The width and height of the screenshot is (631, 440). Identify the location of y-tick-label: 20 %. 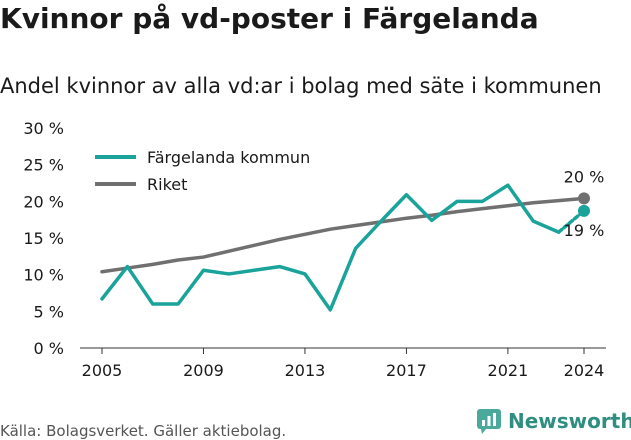
(43, 201).